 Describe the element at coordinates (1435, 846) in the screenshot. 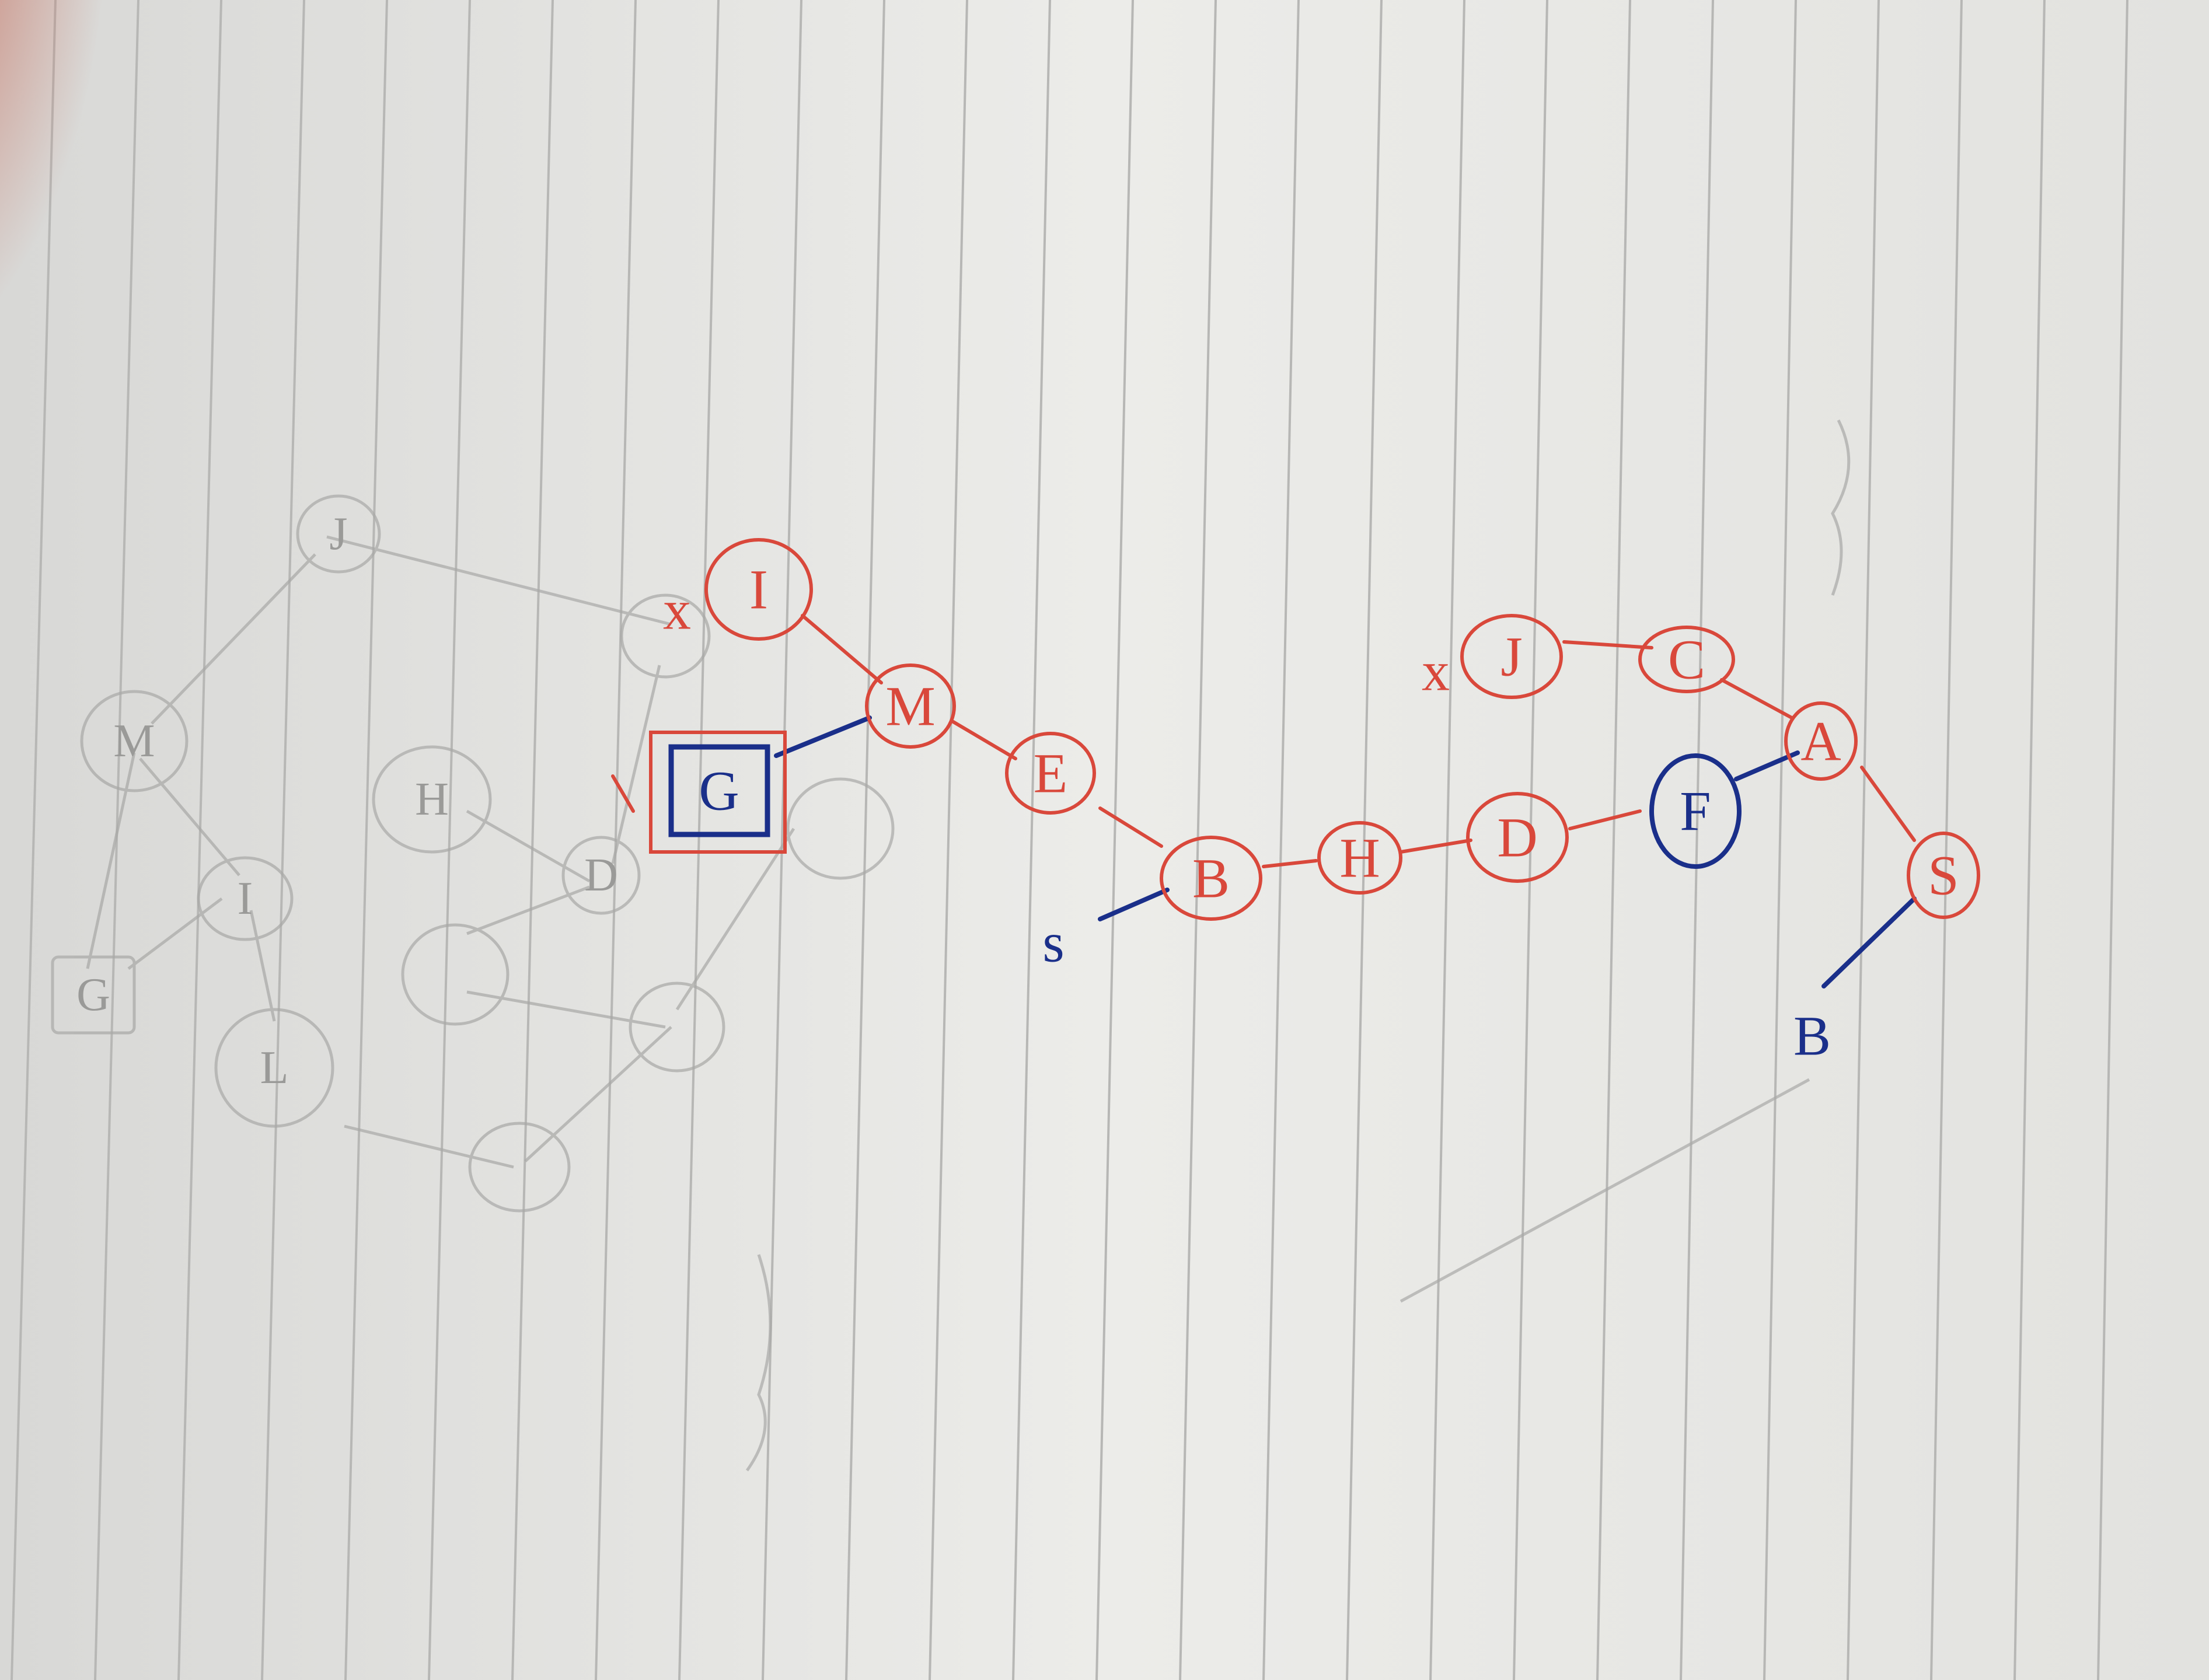

I see `edge-d-h` at that location.